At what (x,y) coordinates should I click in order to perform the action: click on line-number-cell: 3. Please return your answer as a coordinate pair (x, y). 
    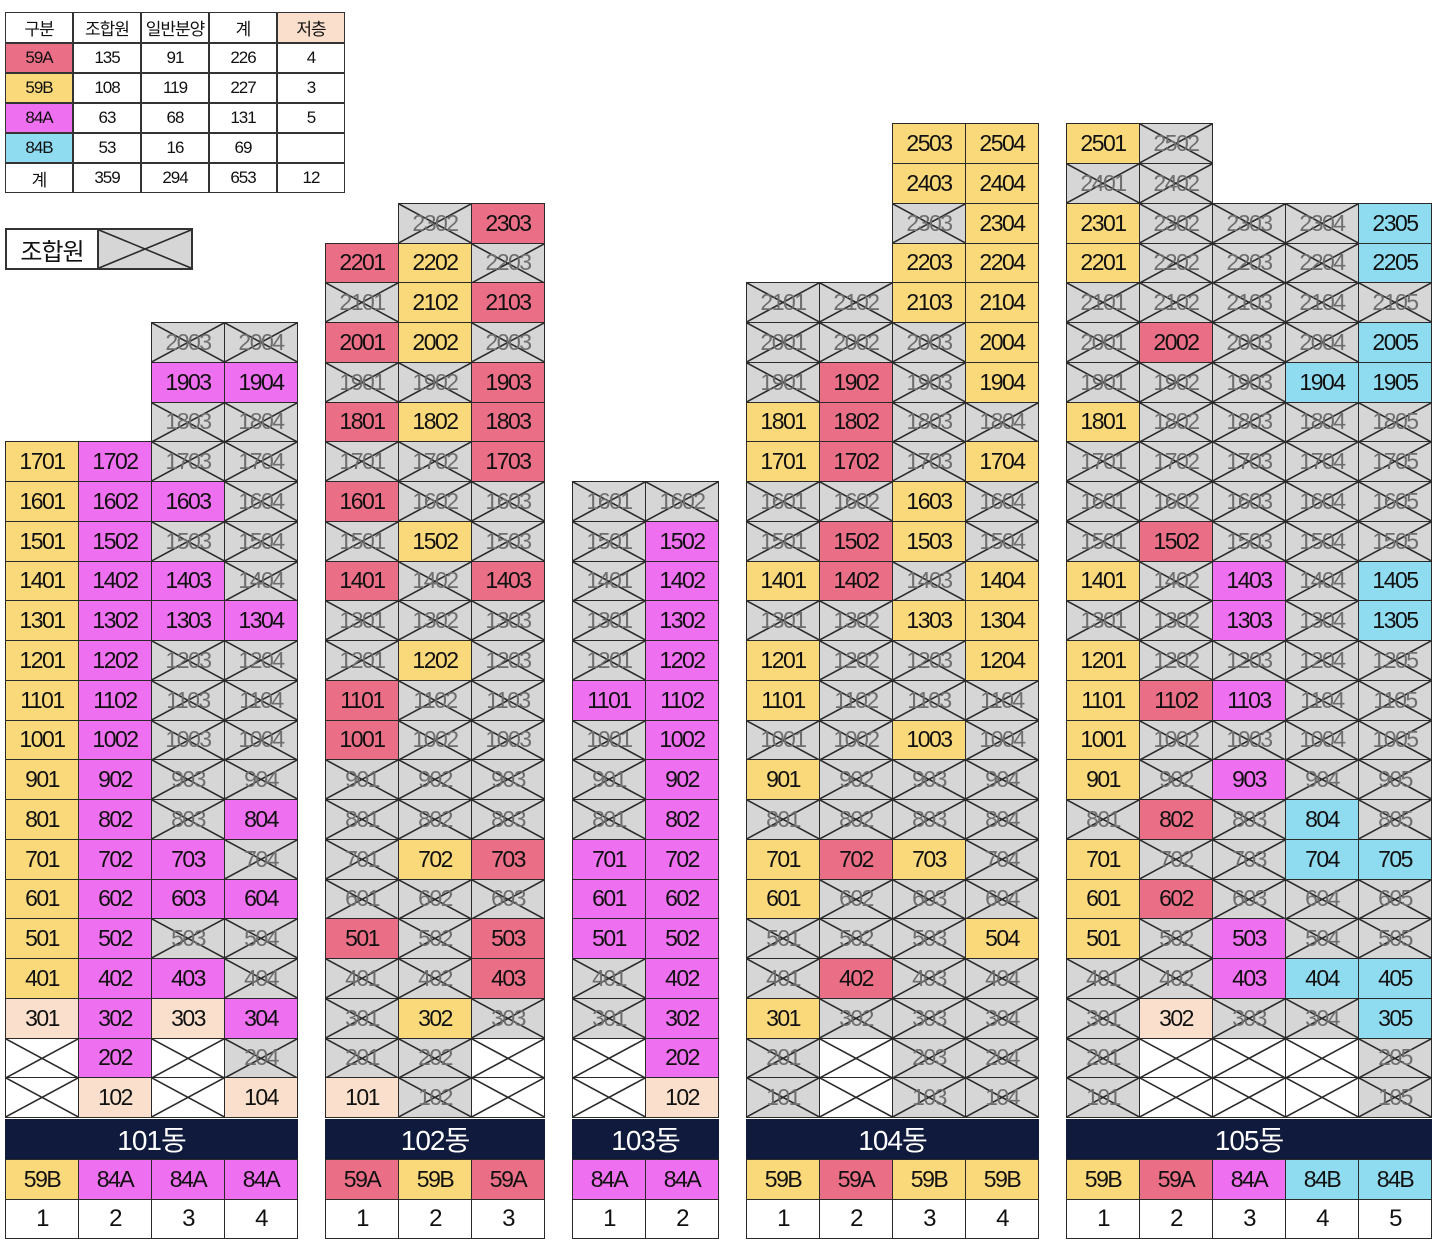
    Looking at the image, I should click on (508, 1219).